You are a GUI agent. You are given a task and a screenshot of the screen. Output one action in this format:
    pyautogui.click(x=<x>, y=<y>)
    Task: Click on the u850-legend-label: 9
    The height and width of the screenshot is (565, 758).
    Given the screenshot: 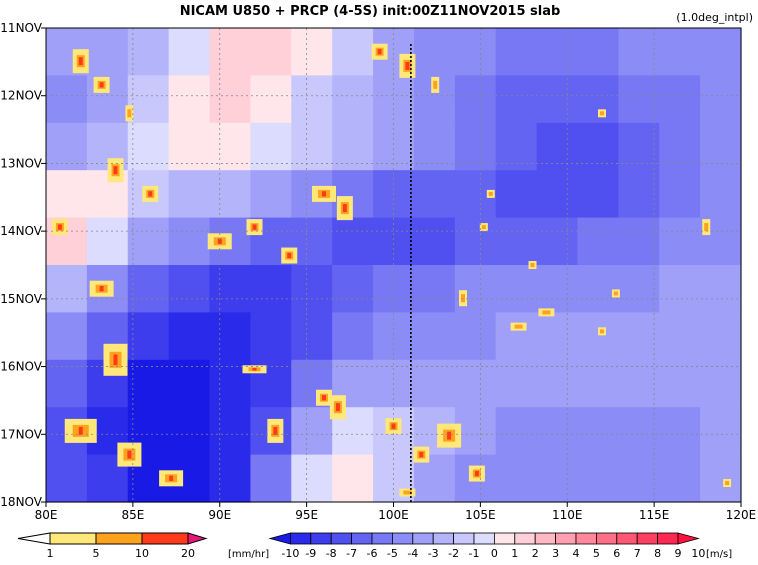 What is the action you would take?
    pyautogui.click(x=678, y=553)
    